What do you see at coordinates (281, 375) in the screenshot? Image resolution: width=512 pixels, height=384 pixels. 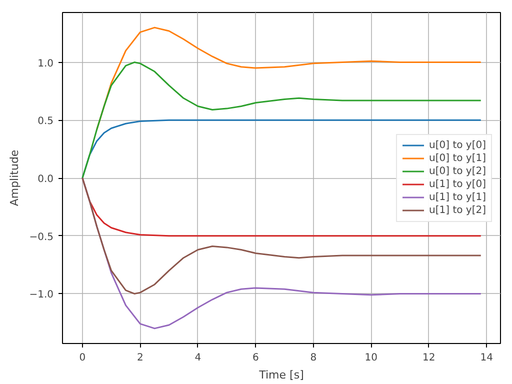 I see `x-axis-title: Time [s]` at bounding box center [281, 375].